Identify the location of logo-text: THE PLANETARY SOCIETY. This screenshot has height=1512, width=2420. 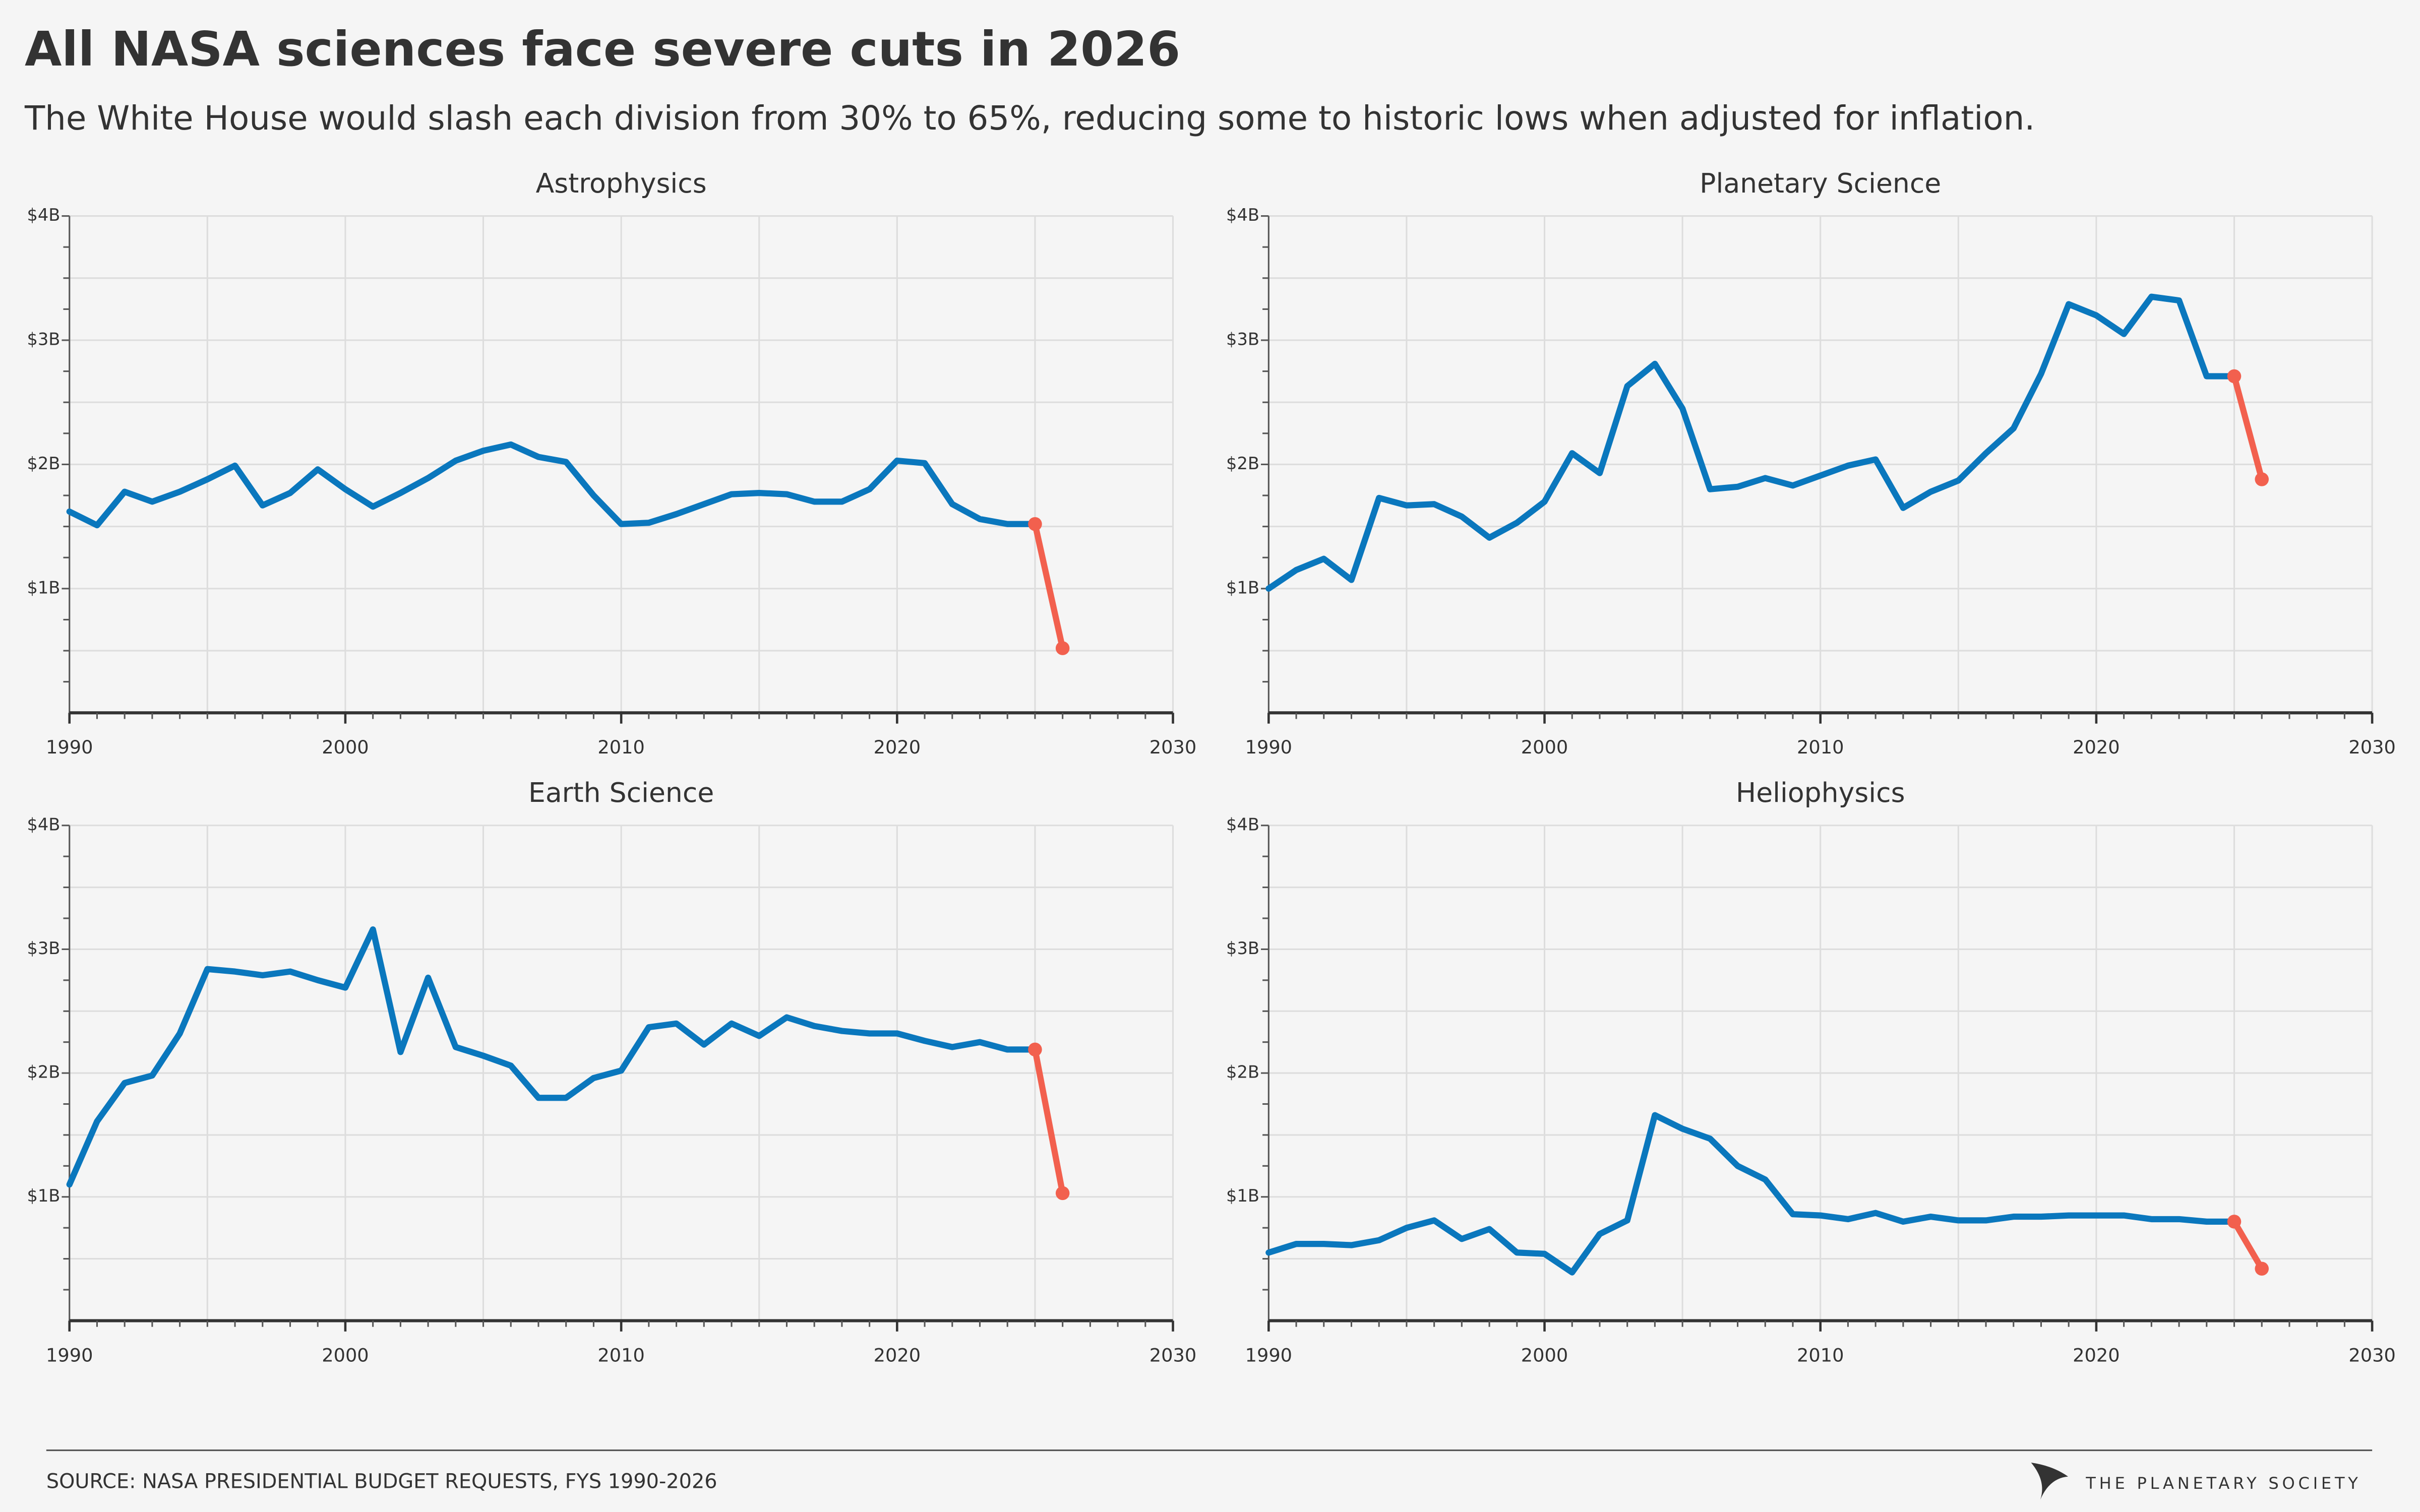
(2223, 1484).